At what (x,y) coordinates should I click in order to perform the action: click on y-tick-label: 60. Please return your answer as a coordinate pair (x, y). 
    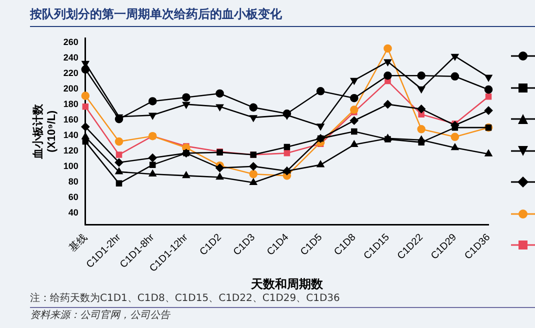
    Looking at the image, I should click on (73, 197).